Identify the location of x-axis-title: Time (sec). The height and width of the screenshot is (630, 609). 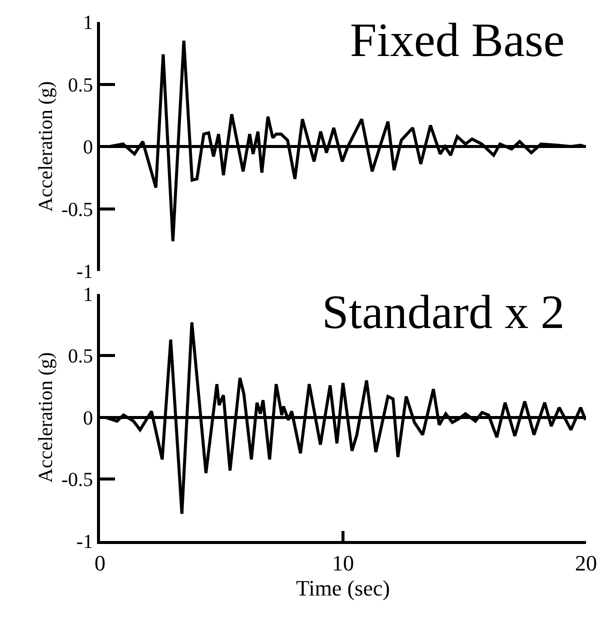
(343, 587).